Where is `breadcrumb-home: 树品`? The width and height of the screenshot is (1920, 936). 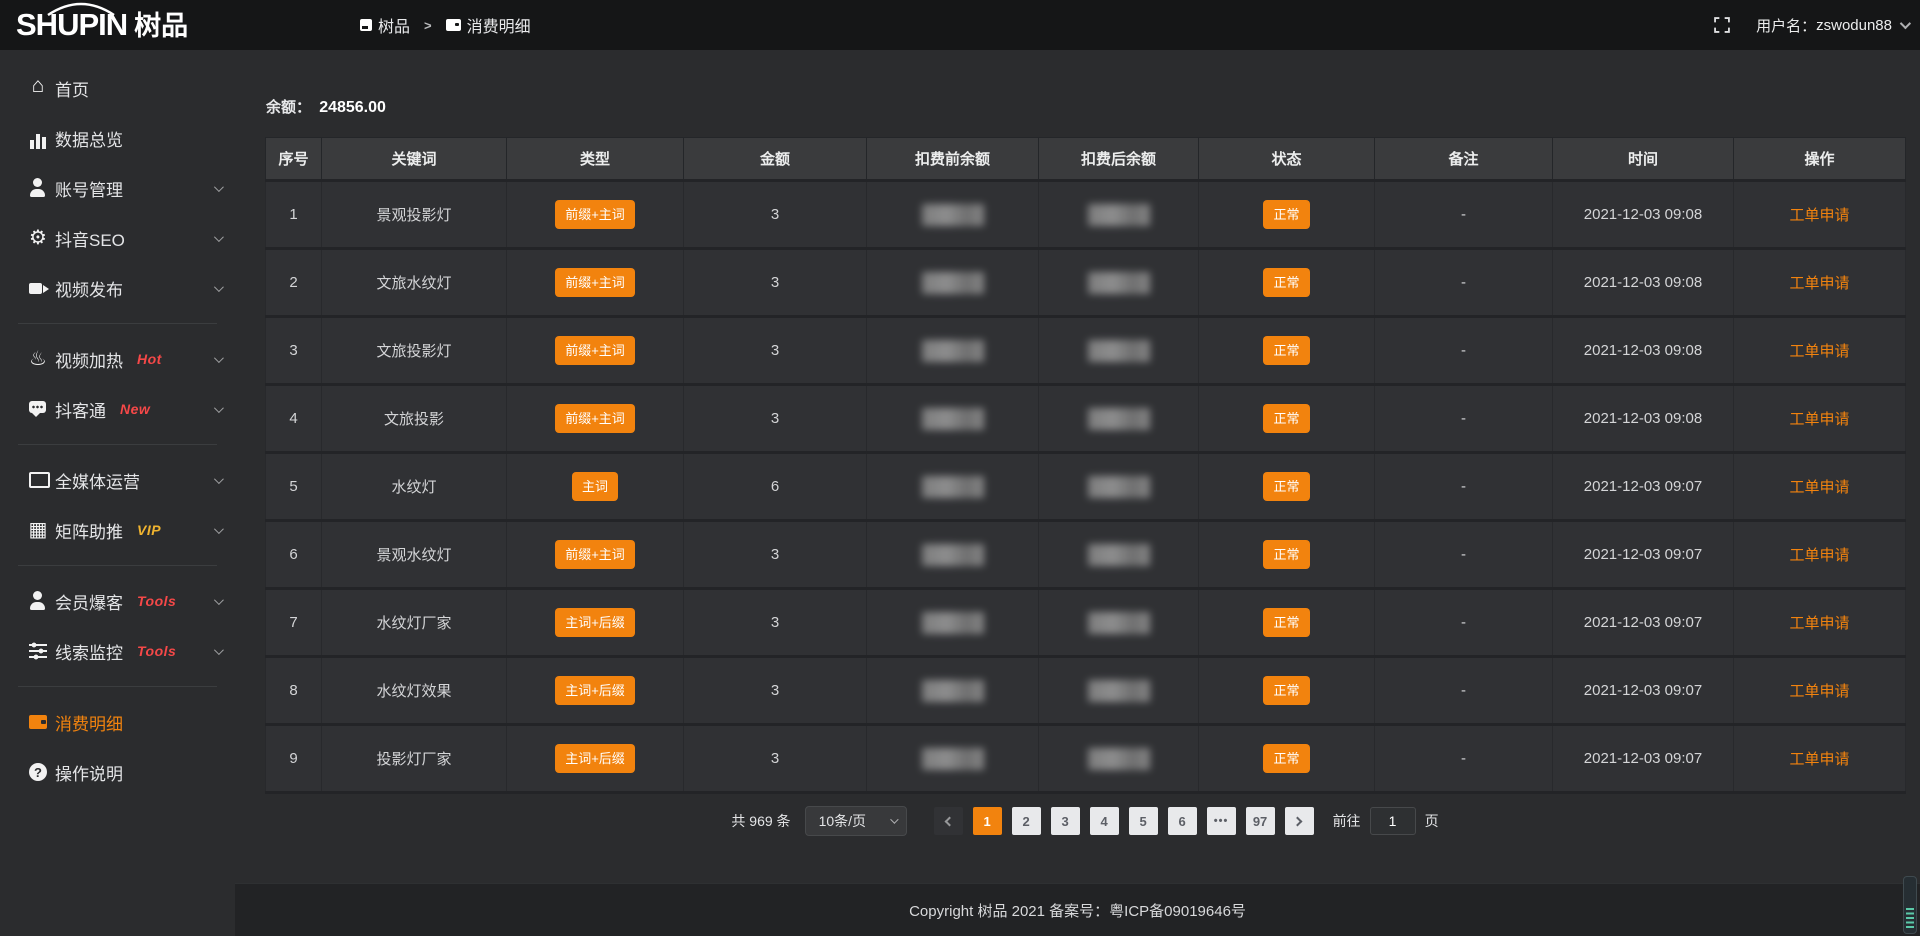
breadcrumb-home: 树品 is located at coordinates (385, 25).